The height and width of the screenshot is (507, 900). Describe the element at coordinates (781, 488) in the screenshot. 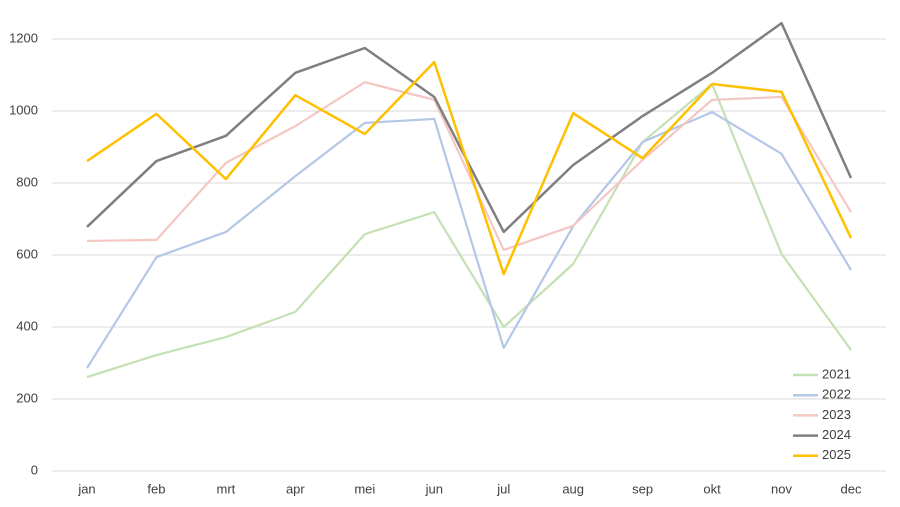

I see `x-tick-label: nov` at that location.